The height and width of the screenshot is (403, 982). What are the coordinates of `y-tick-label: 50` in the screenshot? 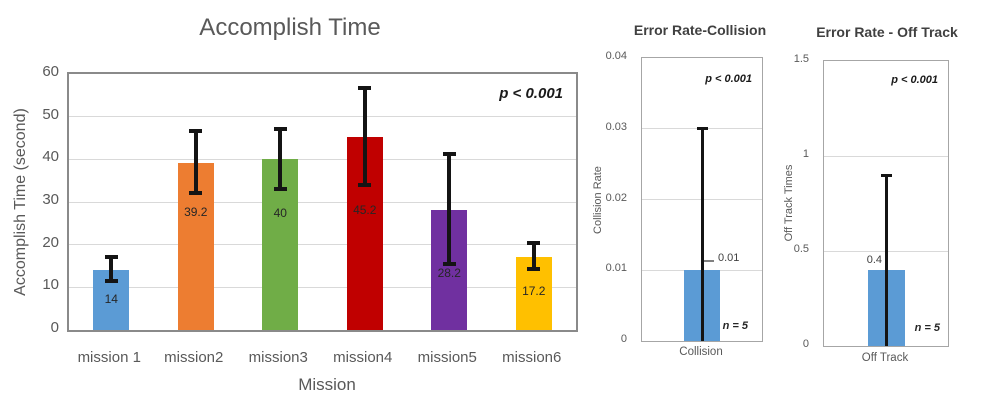 It's located at (50, 114).